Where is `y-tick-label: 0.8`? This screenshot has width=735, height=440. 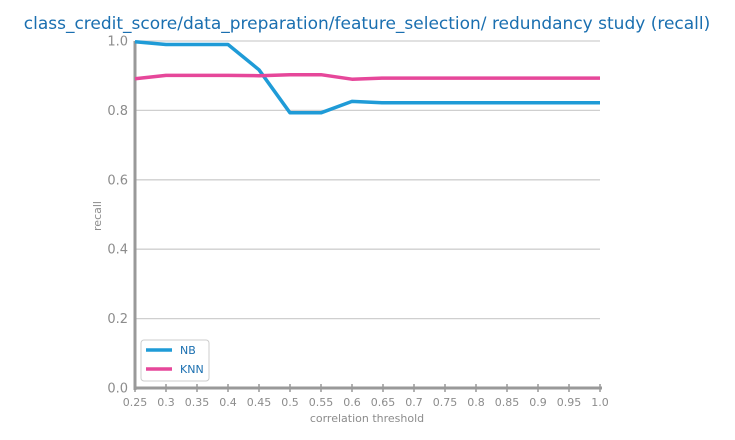
y-tick-label: 0.8 is located at coordinates (117, 111).